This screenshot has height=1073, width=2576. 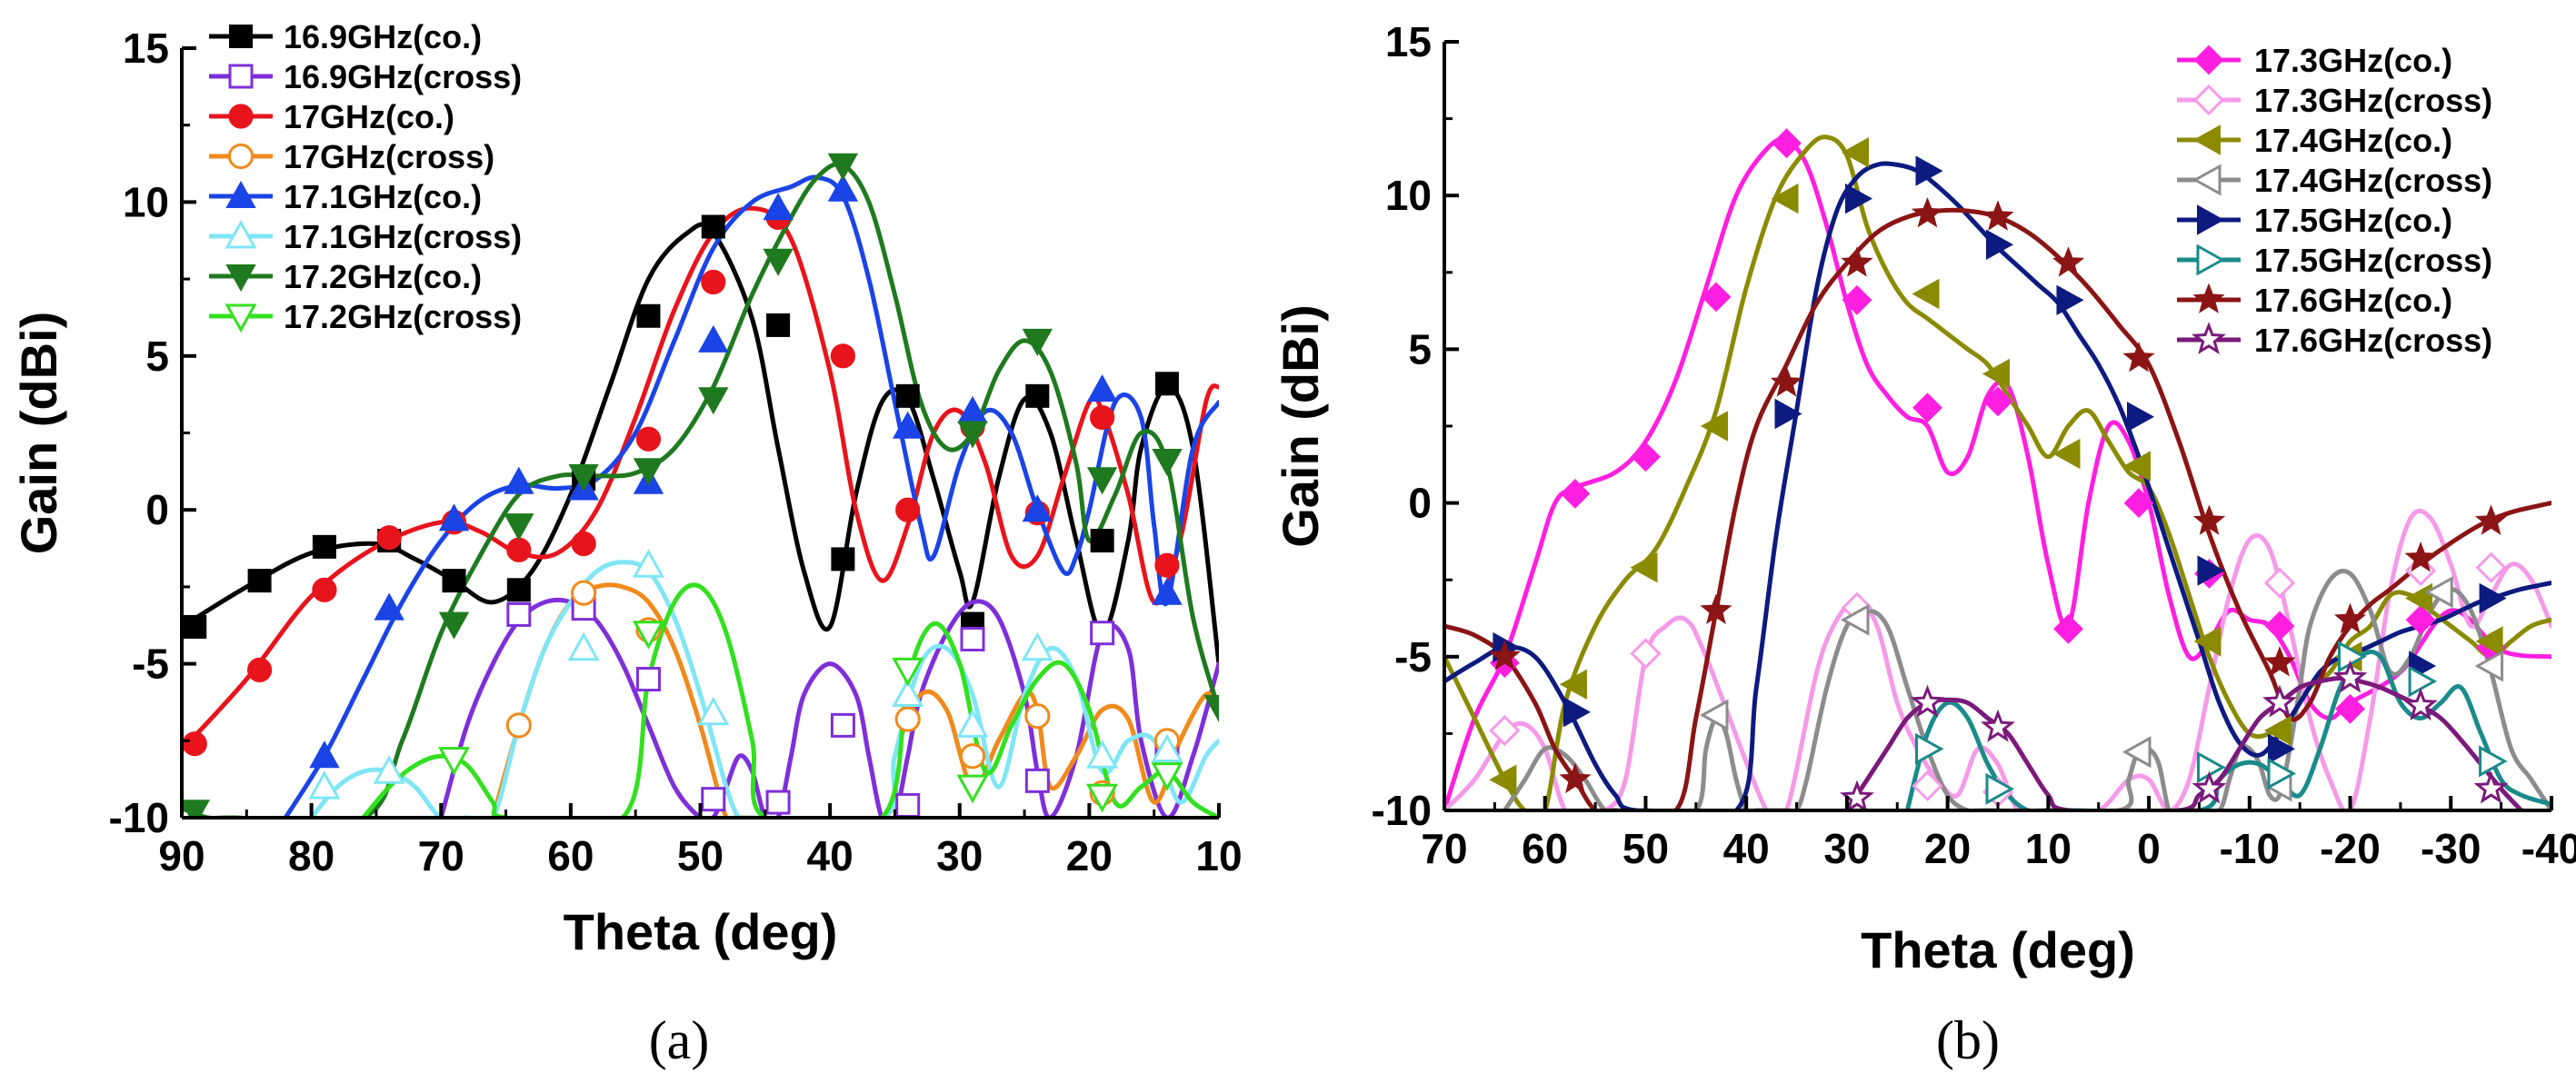 I want to click on x-tick-label: 90, so click(x=182, y=856).